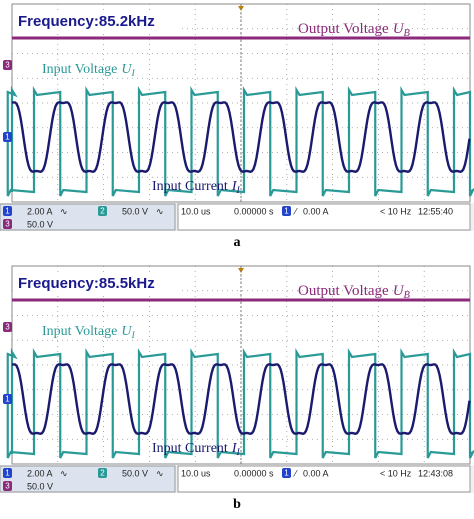 The width and height of the screenshot is (474, 519). What do you see at coordinates (237, 242) in the screenshot?
I see `caption: a` at bounding box center [237, 242].